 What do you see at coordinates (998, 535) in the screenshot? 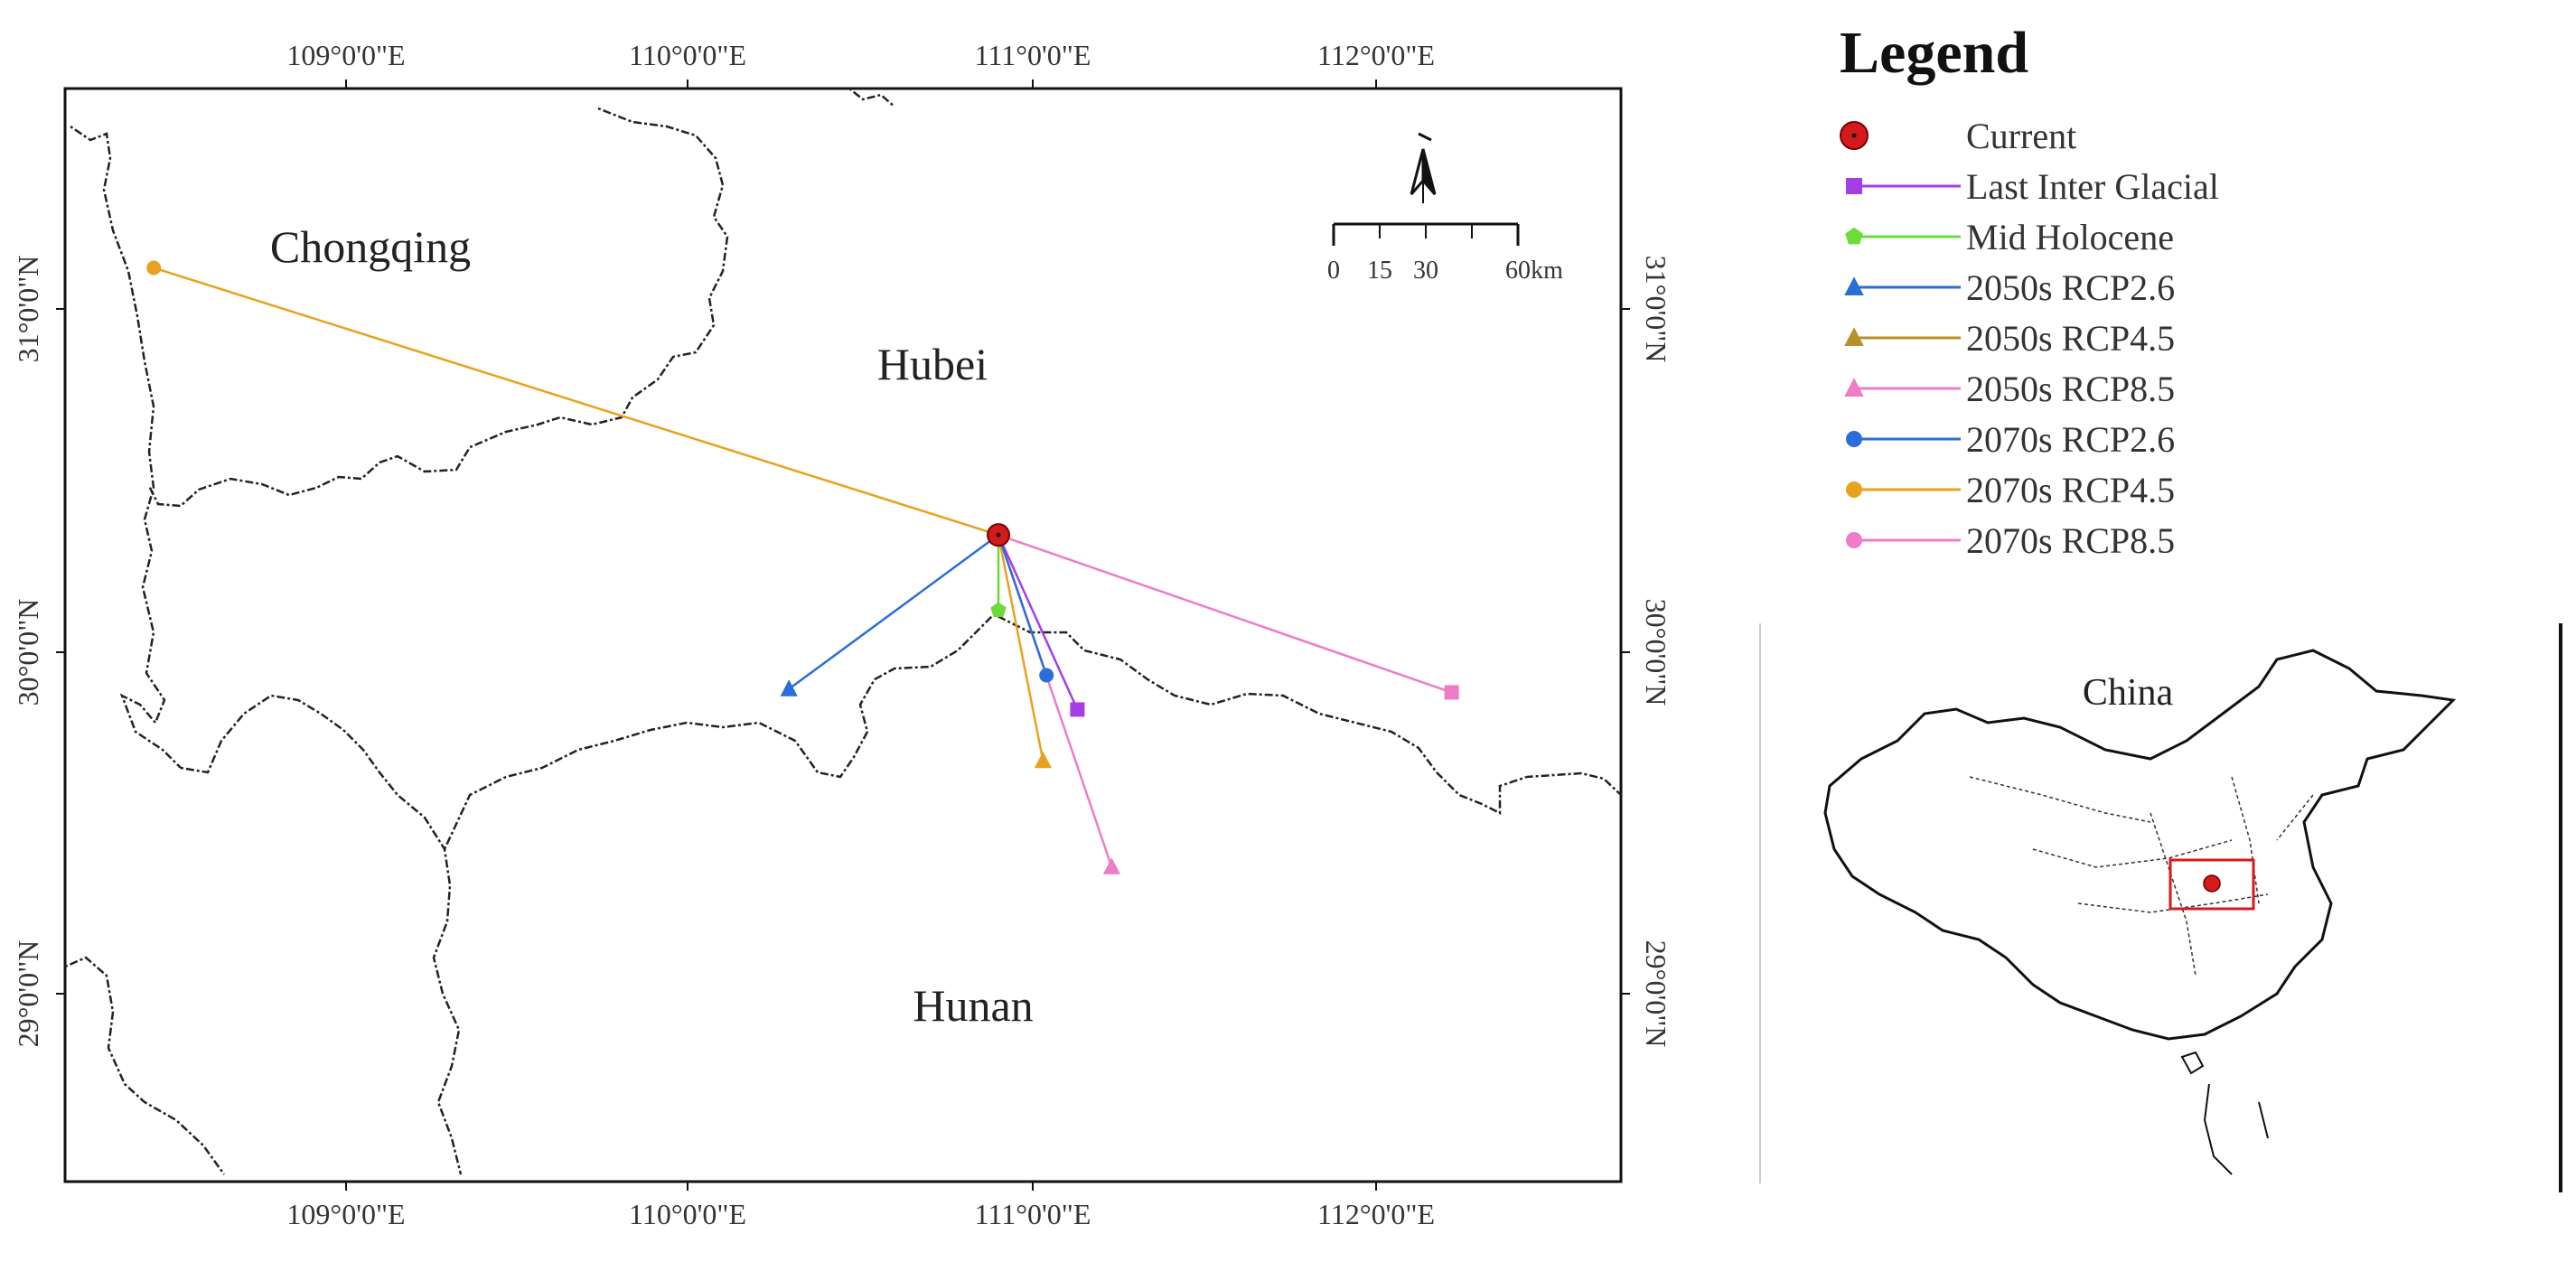
I see `current-centroid-point` at bounding box center [998, 535].